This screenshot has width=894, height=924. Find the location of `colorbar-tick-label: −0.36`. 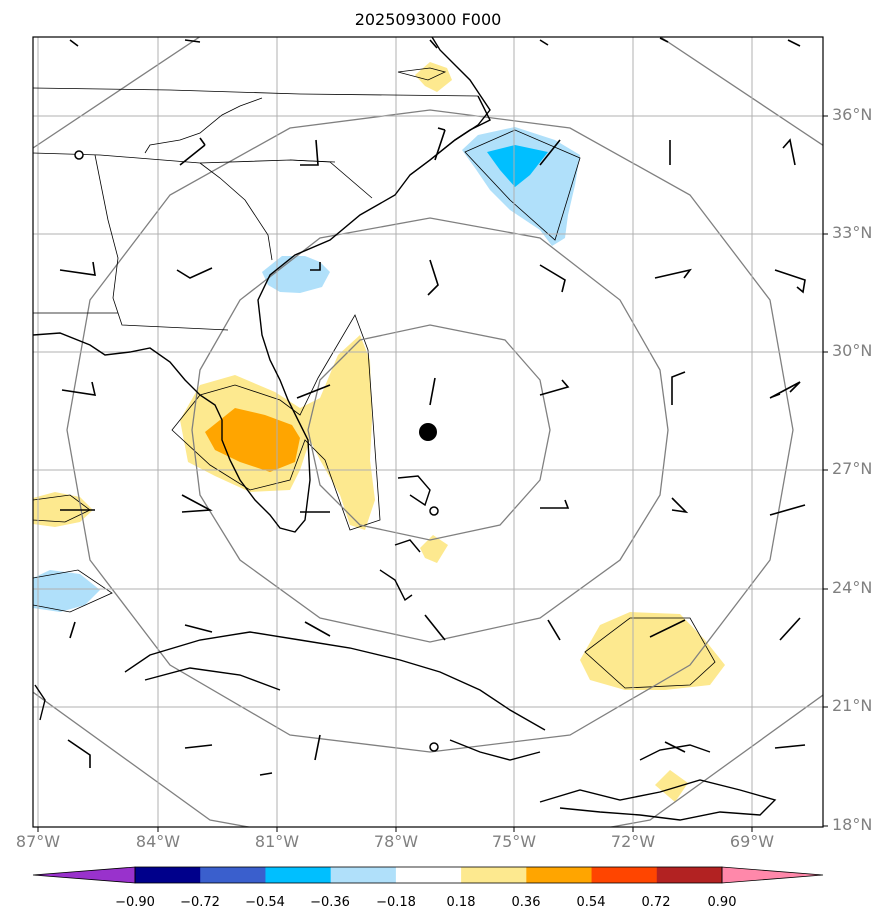

colorbar-tick-label: −0.36 is located at coordinates (330, 902).